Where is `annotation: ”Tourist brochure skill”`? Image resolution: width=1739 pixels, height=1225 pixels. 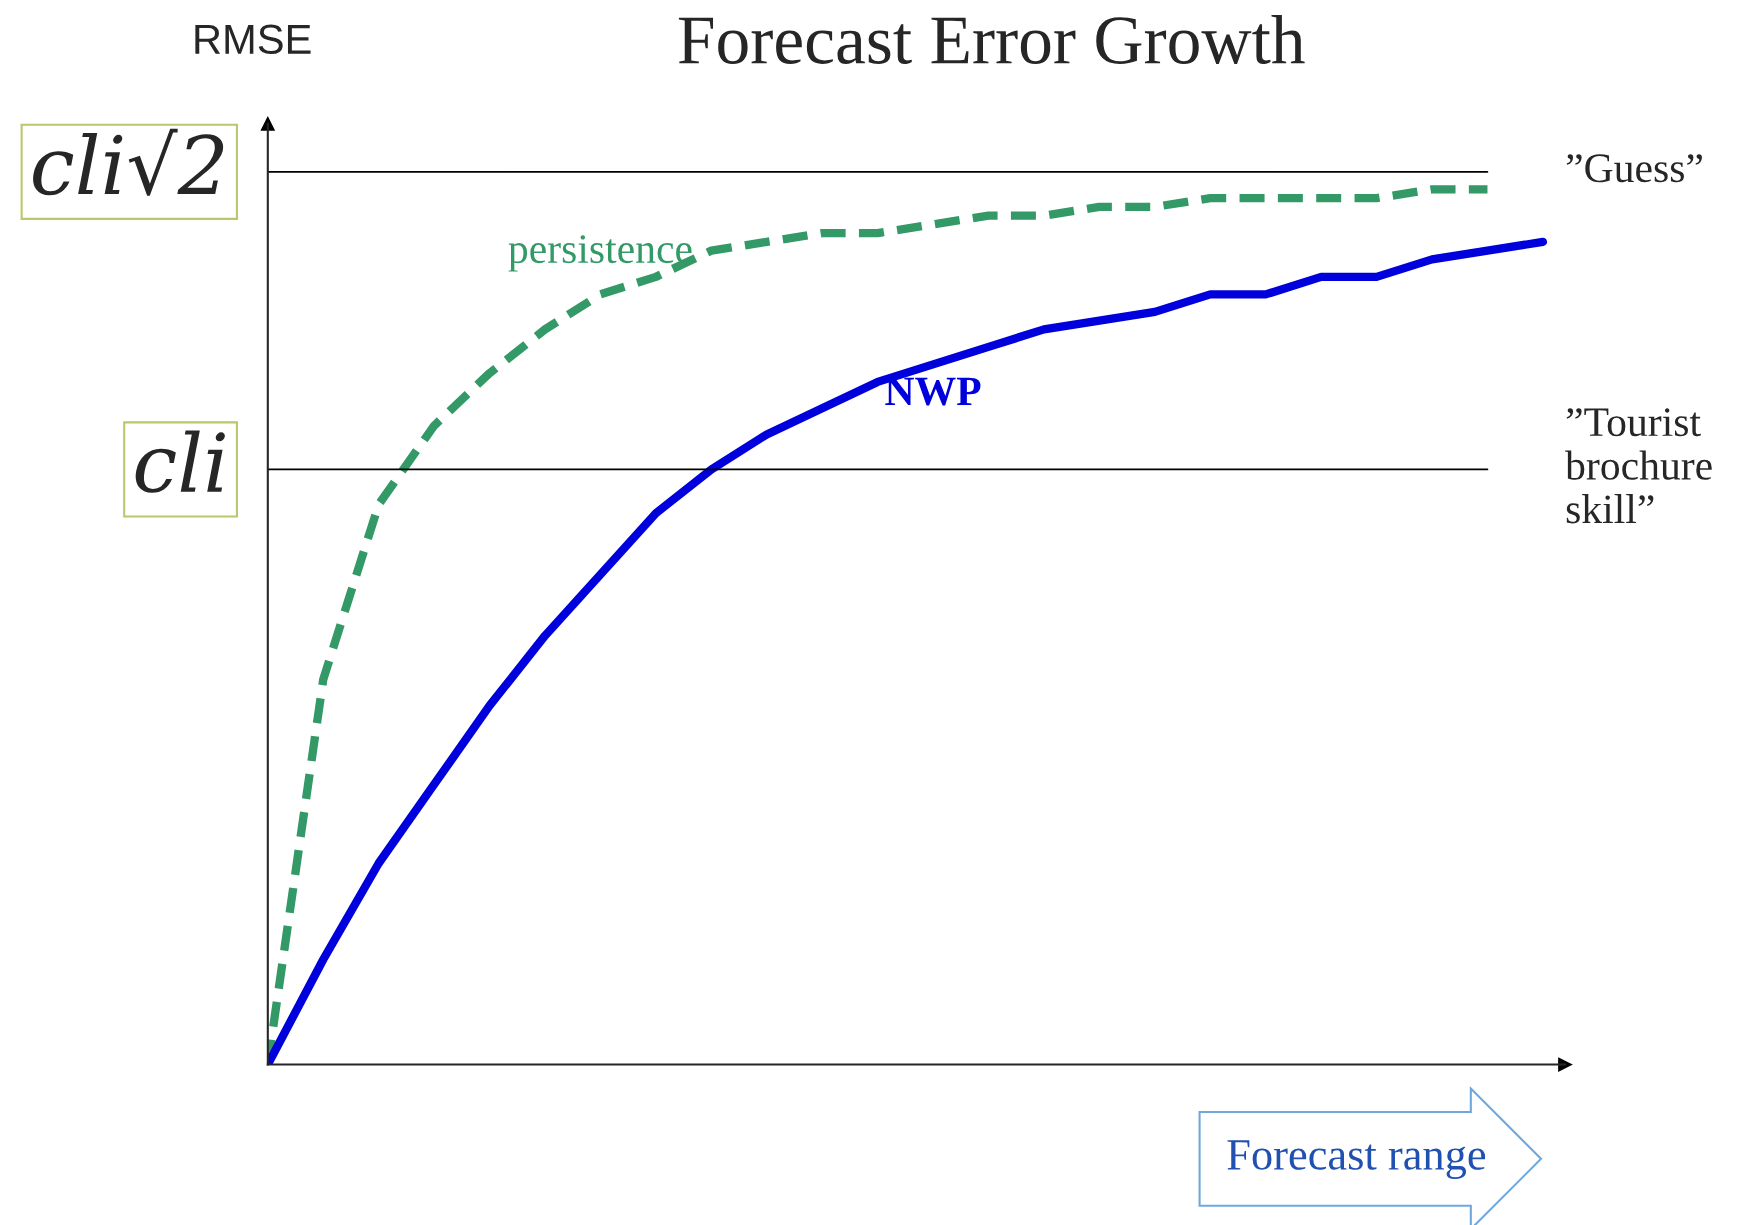
annotation: ”Tourist brochure skill” is located at coordinates (1638, 466).